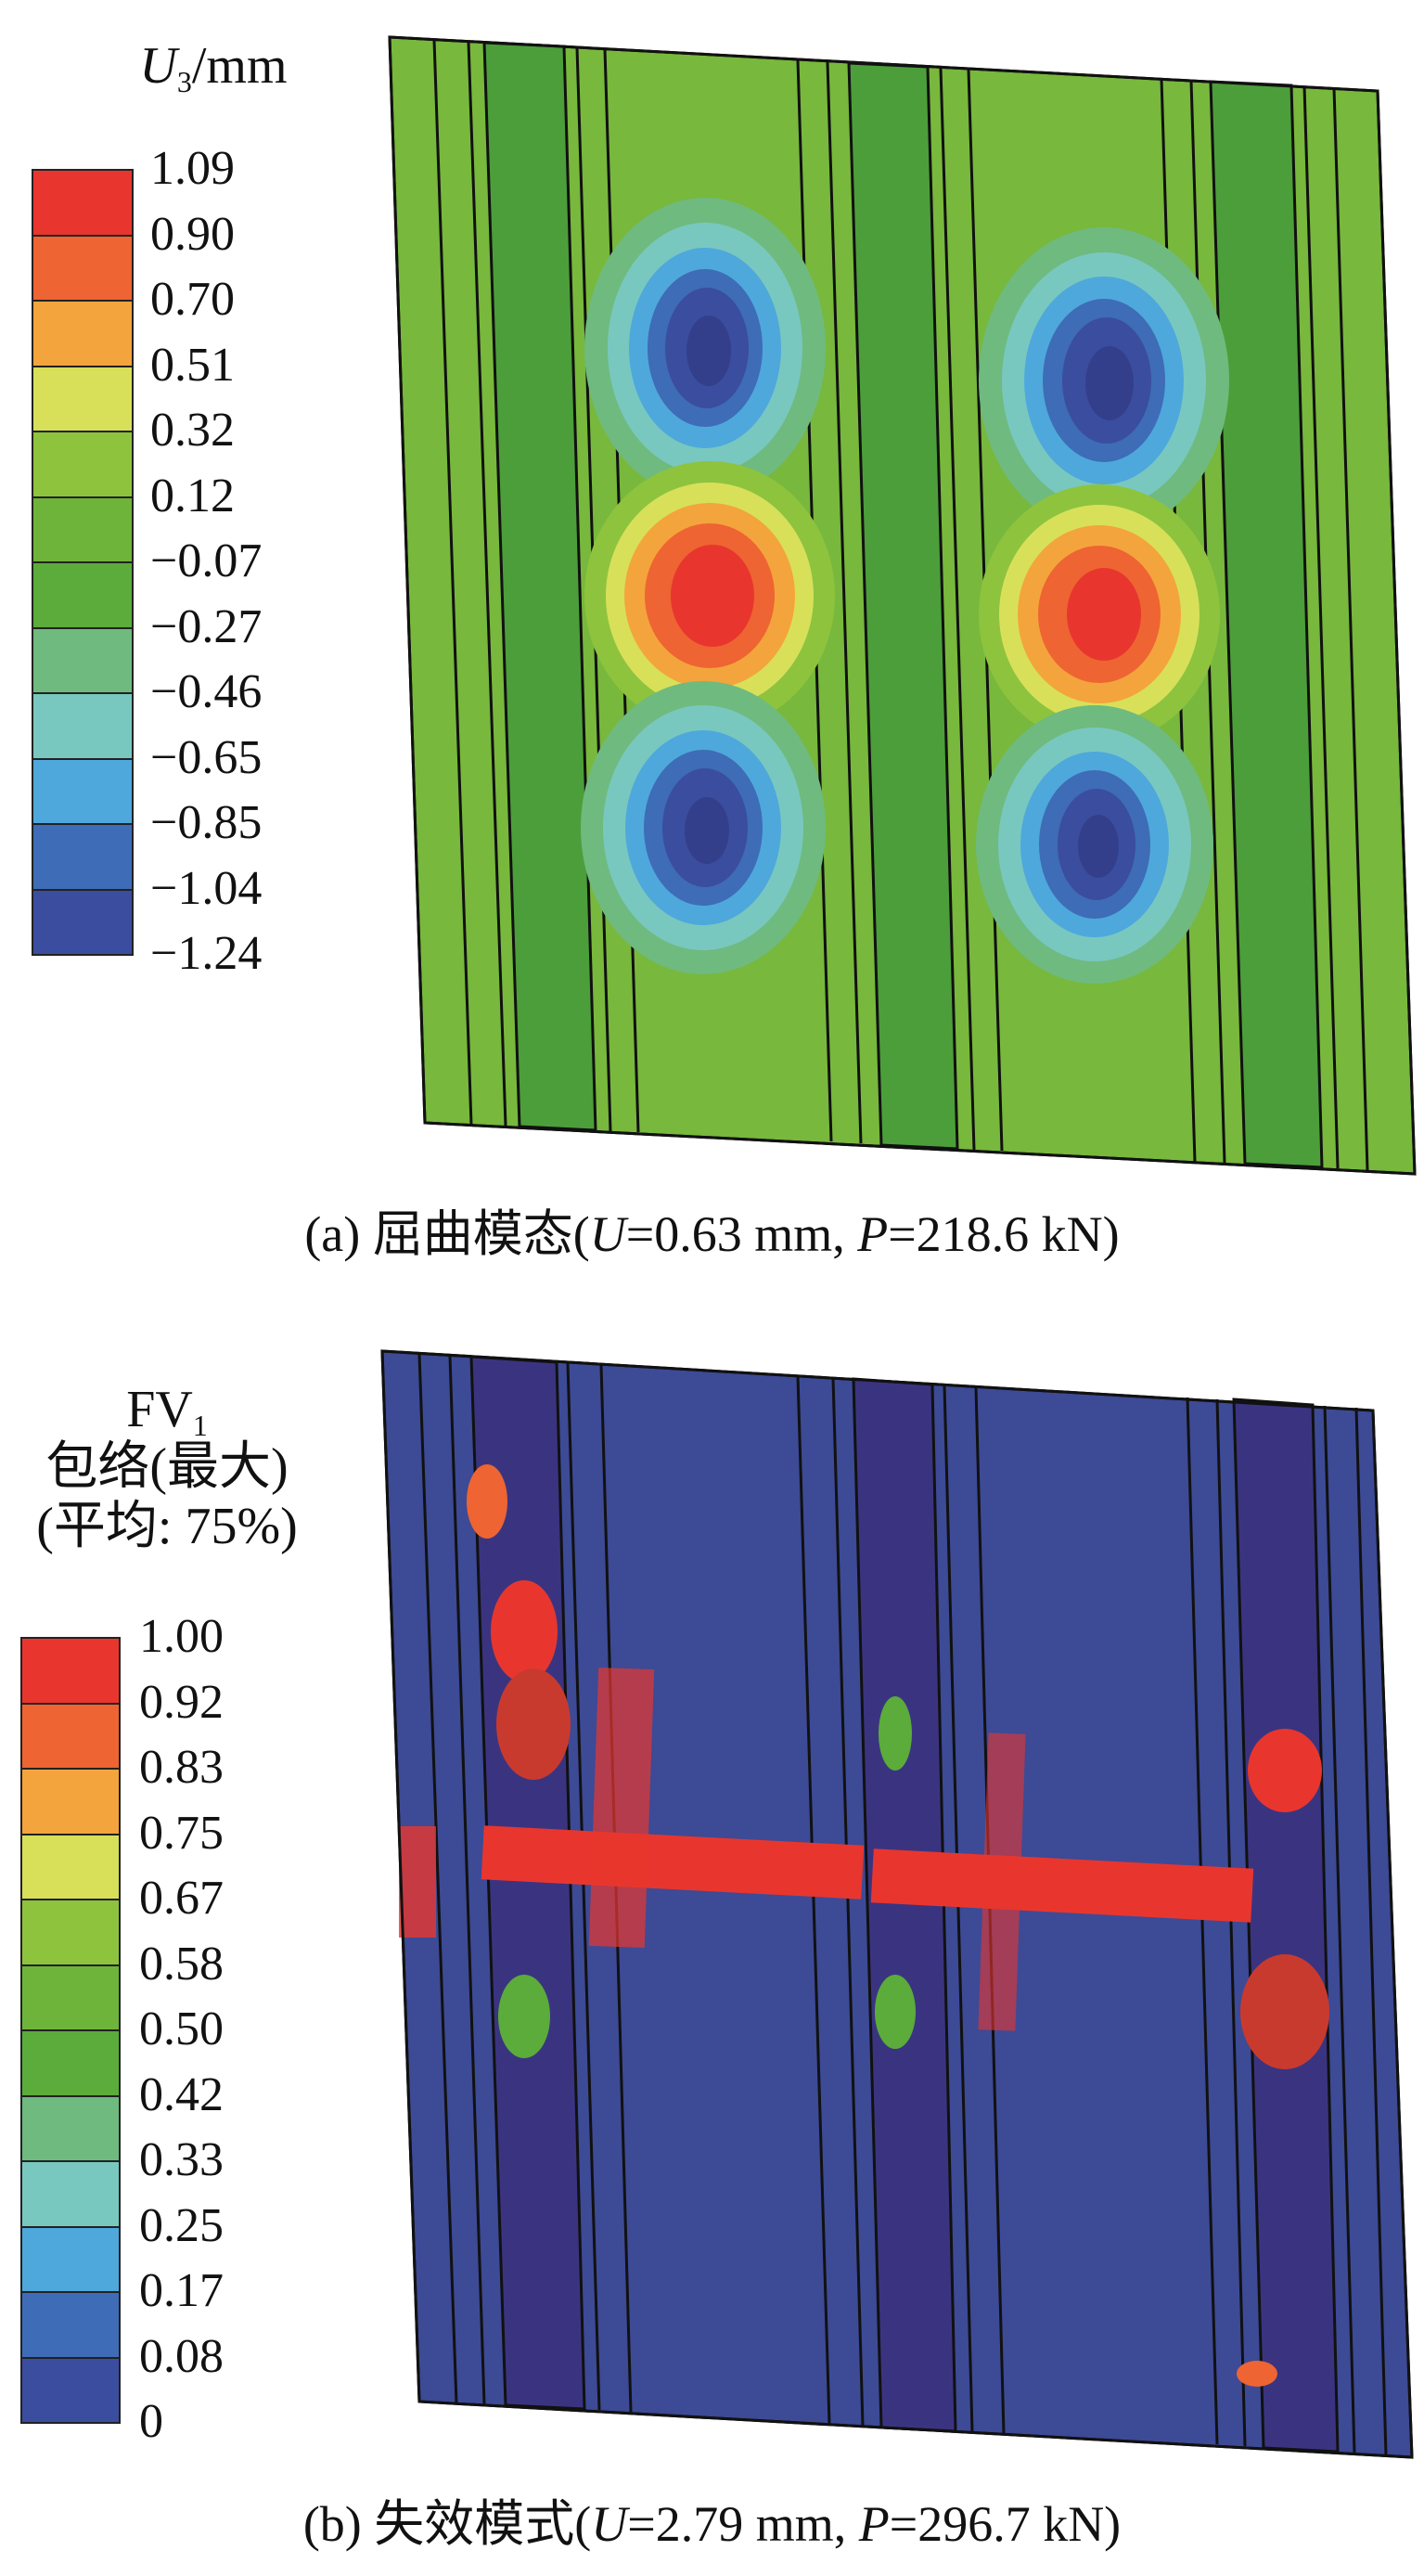  What do you see at coordinates (182, 2159) in the screenshot?
I see `scale-tick-label: 0.33` at bounding box center [182, 2159].